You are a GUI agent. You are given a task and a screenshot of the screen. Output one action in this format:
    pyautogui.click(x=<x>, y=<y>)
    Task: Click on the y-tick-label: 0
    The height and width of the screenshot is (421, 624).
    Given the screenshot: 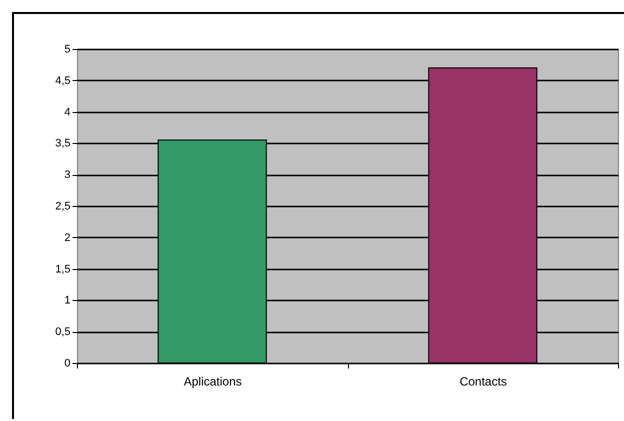 What is the action you would take?
    pyautogui.click(x=67, y=364)
    